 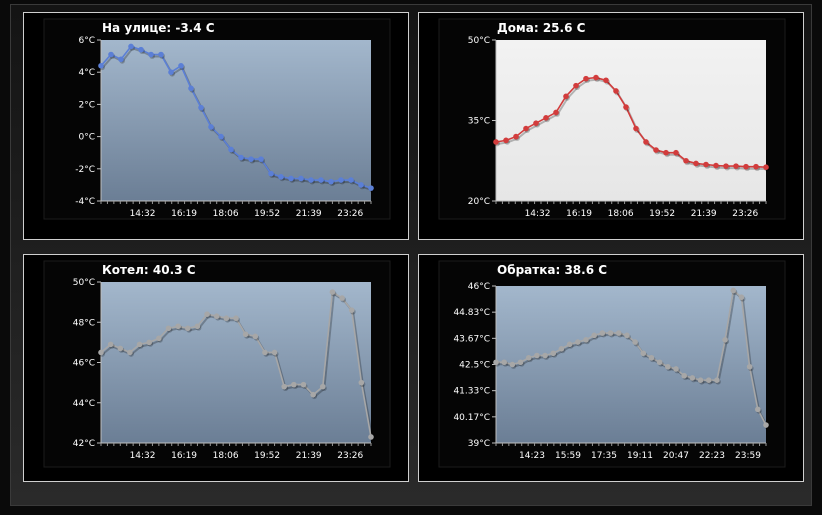 What do you see at coordinates (471, 418) in the screenshot?
I see `y-tick-label: 40.17°C` at bounding box center [471, 418].